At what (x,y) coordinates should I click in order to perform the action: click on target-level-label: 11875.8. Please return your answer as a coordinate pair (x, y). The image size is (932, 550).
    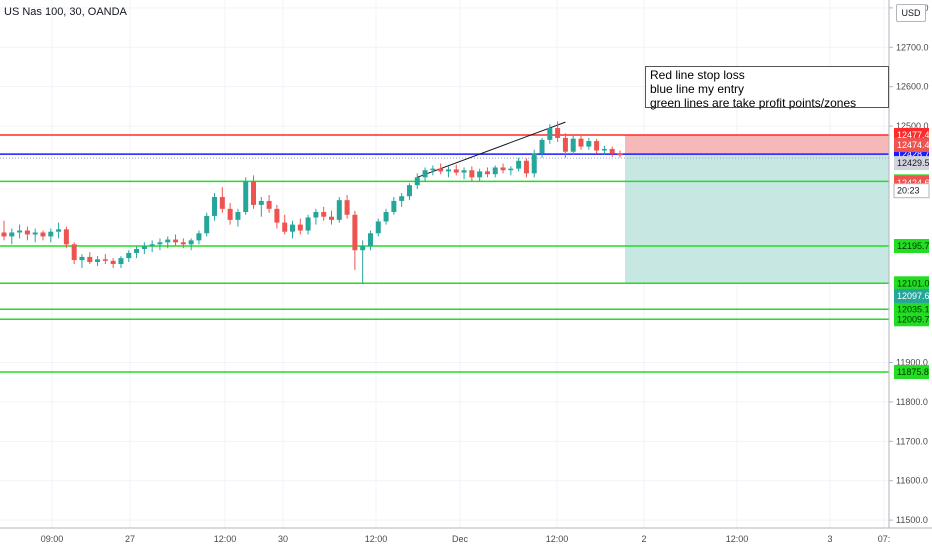
    Looking at the image, I should click on (913, 372).